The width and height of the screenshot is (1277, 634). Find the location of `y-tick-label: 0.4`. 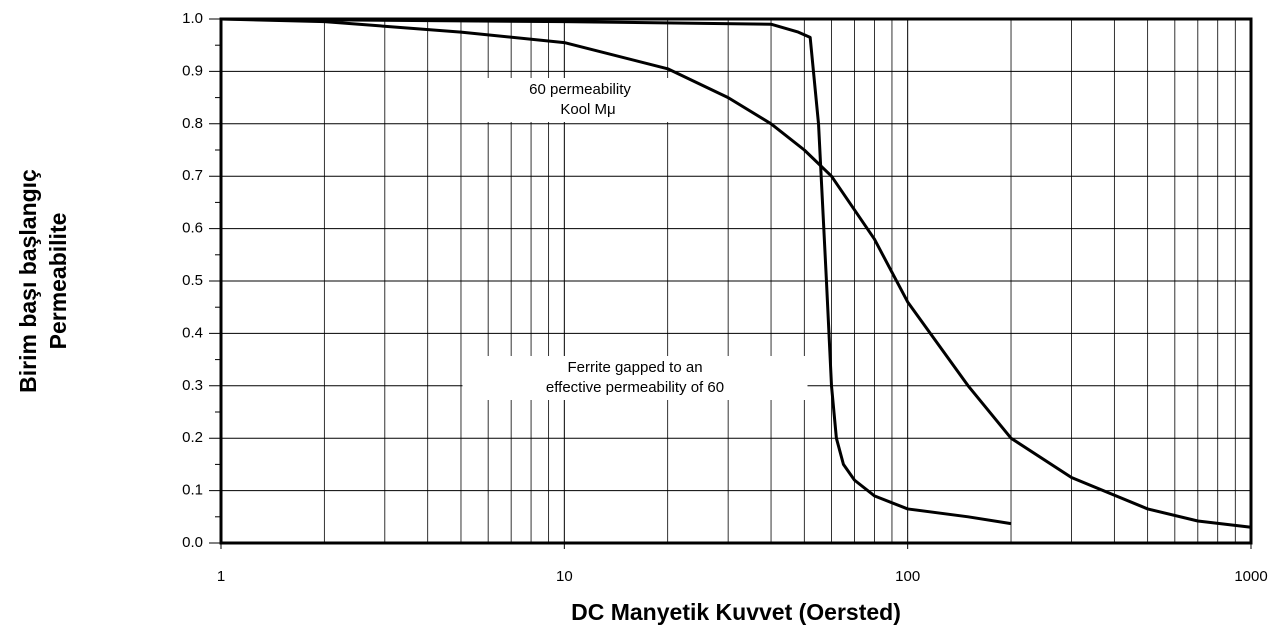

y-tick-label: 0.4 is located at coordinates (192, 332).